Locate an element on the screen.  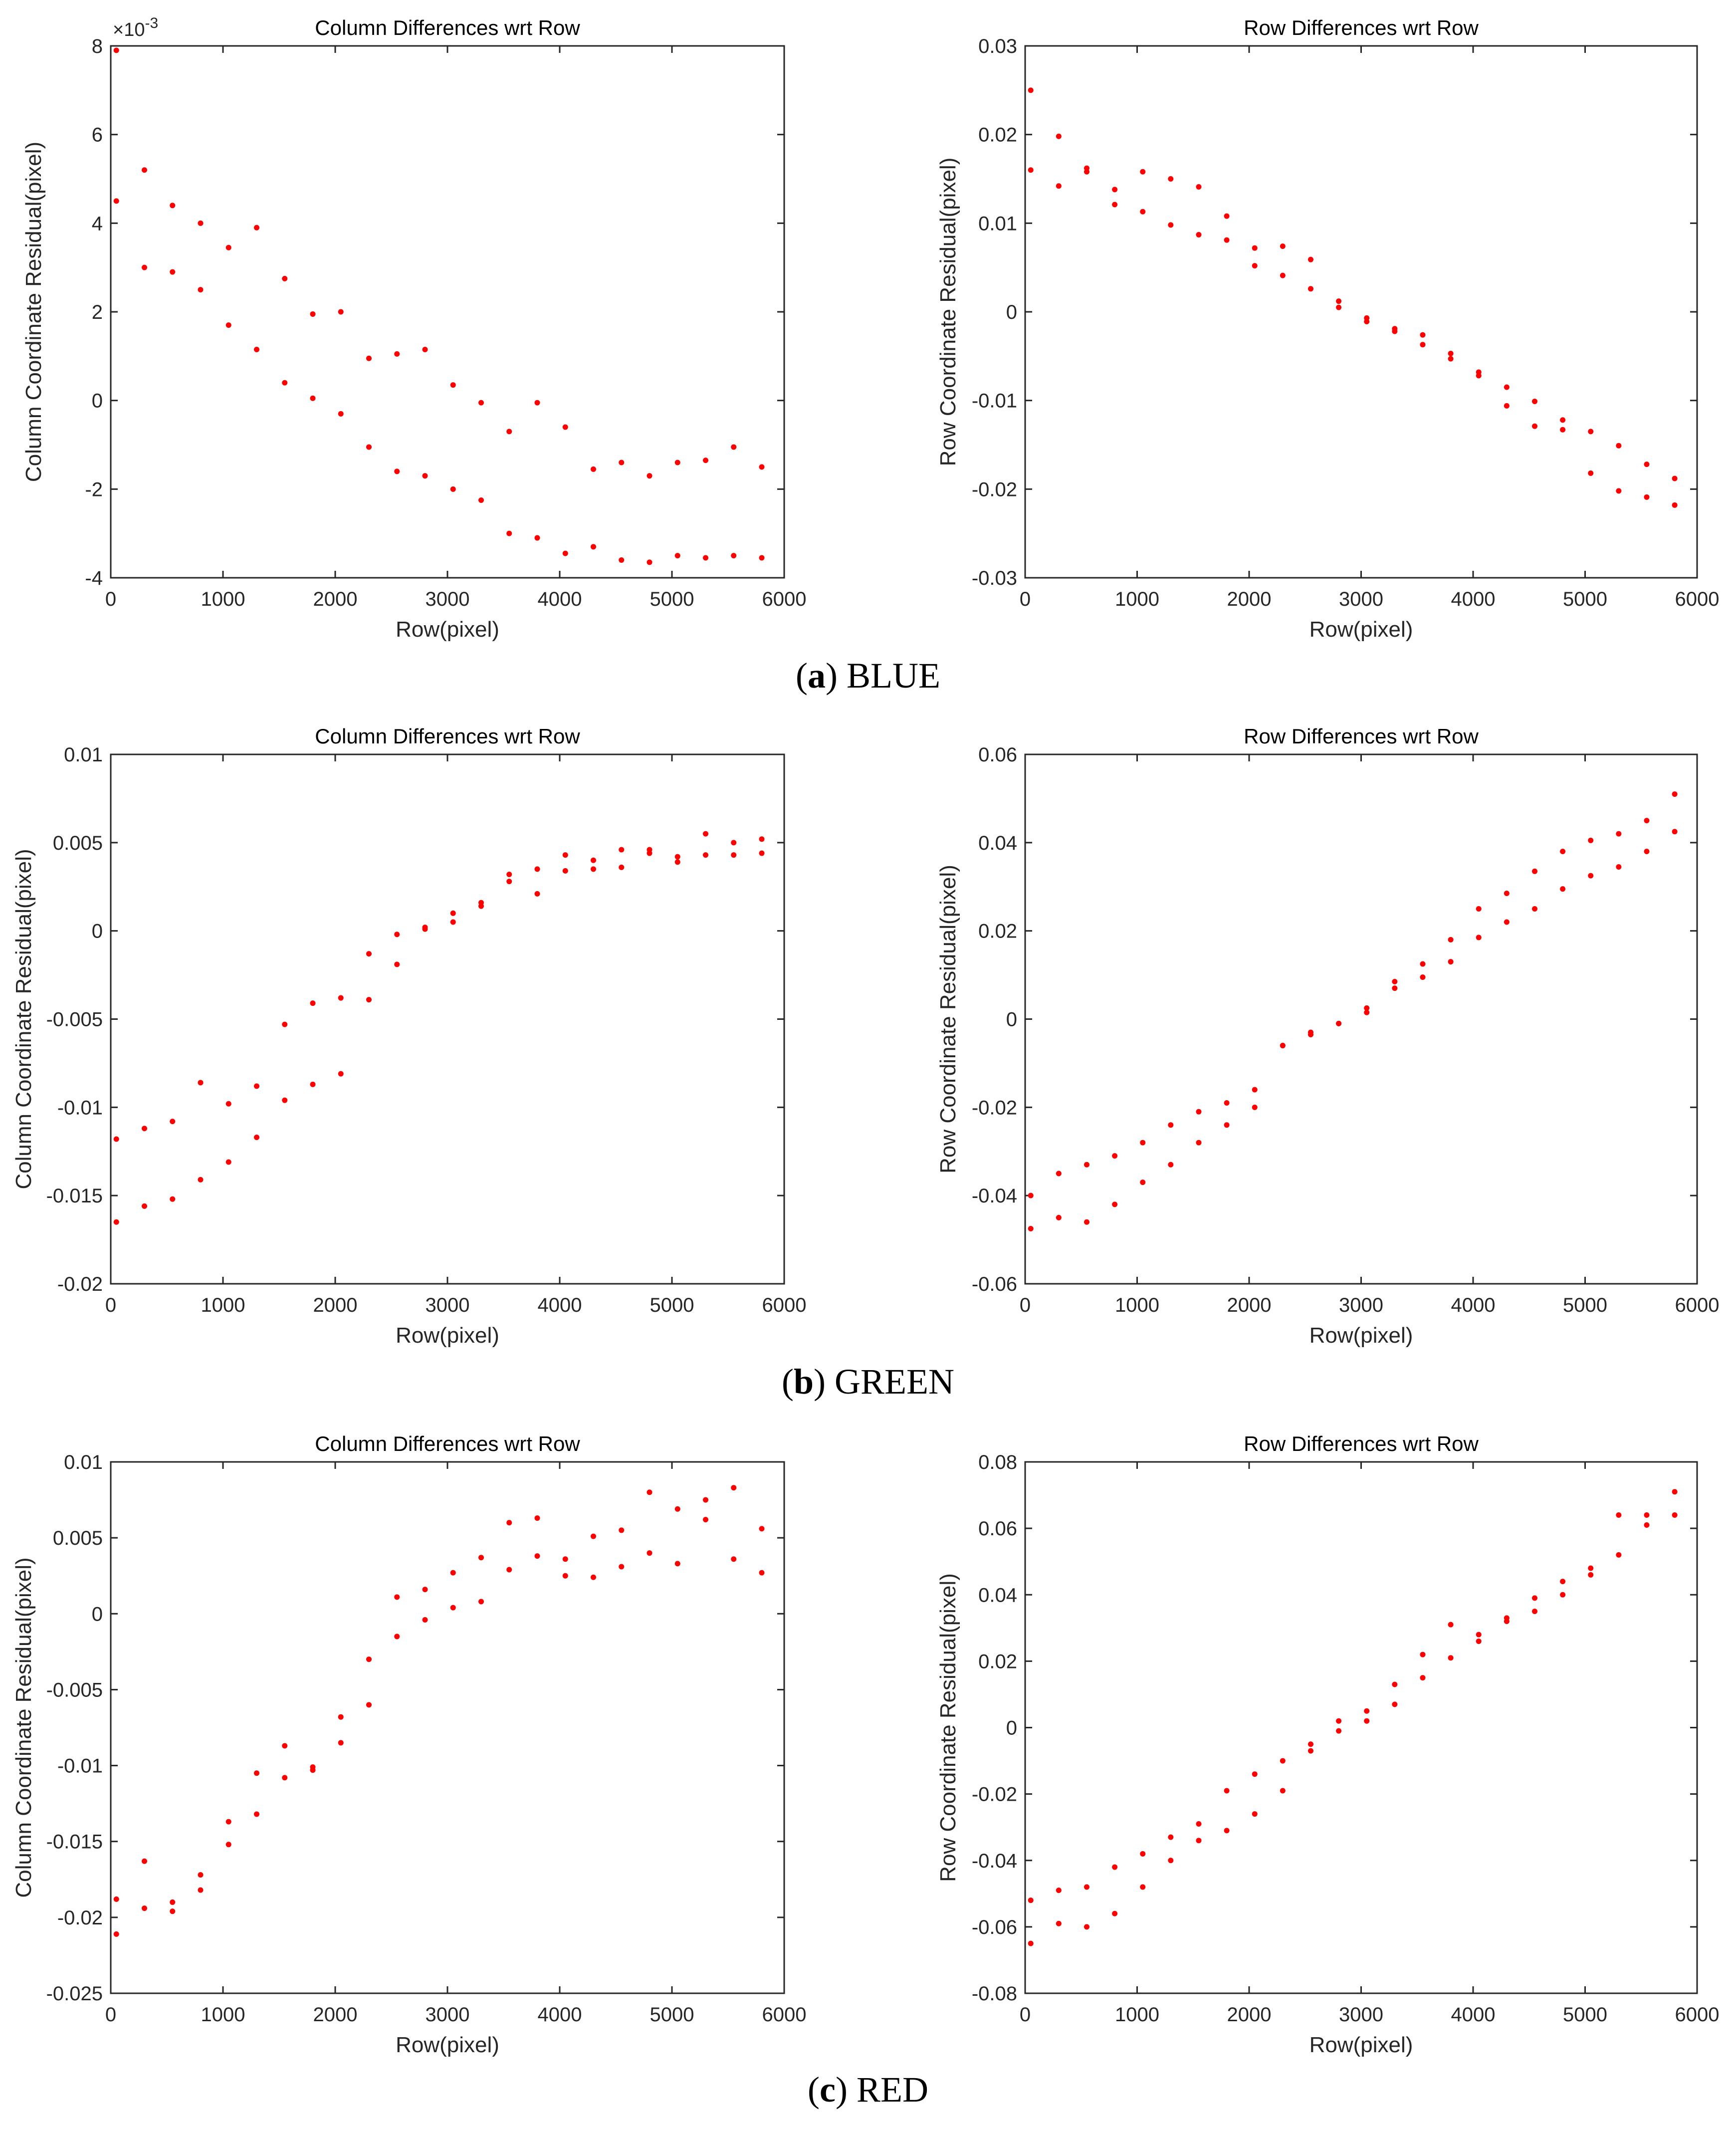
y-tick-label: 0.02 is located at coordinates (997, 135).